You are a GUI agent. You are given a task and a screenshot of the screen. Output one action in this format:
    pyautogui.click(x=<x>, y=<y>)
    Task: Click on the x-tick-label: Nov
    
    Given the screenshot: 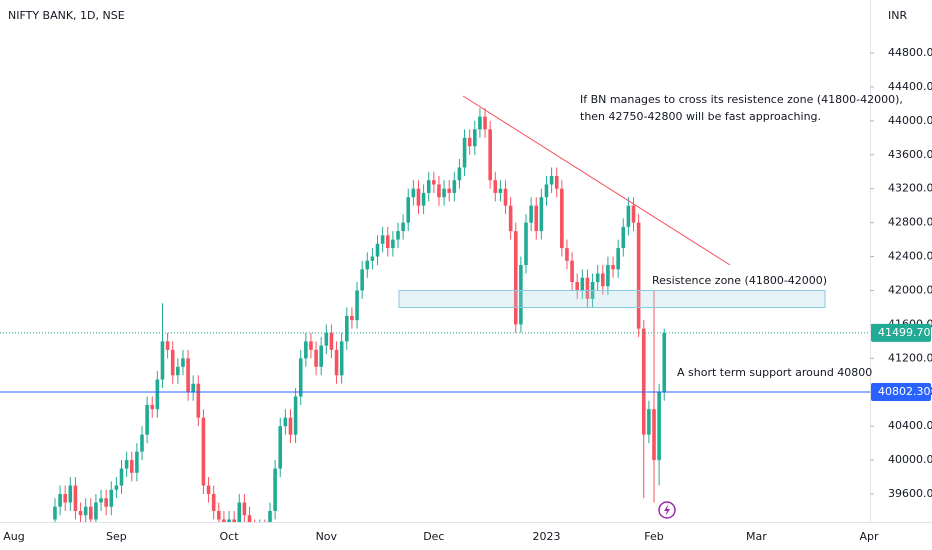 What is the action you would take?
    pyautogui.click(x=327, y=536)
    